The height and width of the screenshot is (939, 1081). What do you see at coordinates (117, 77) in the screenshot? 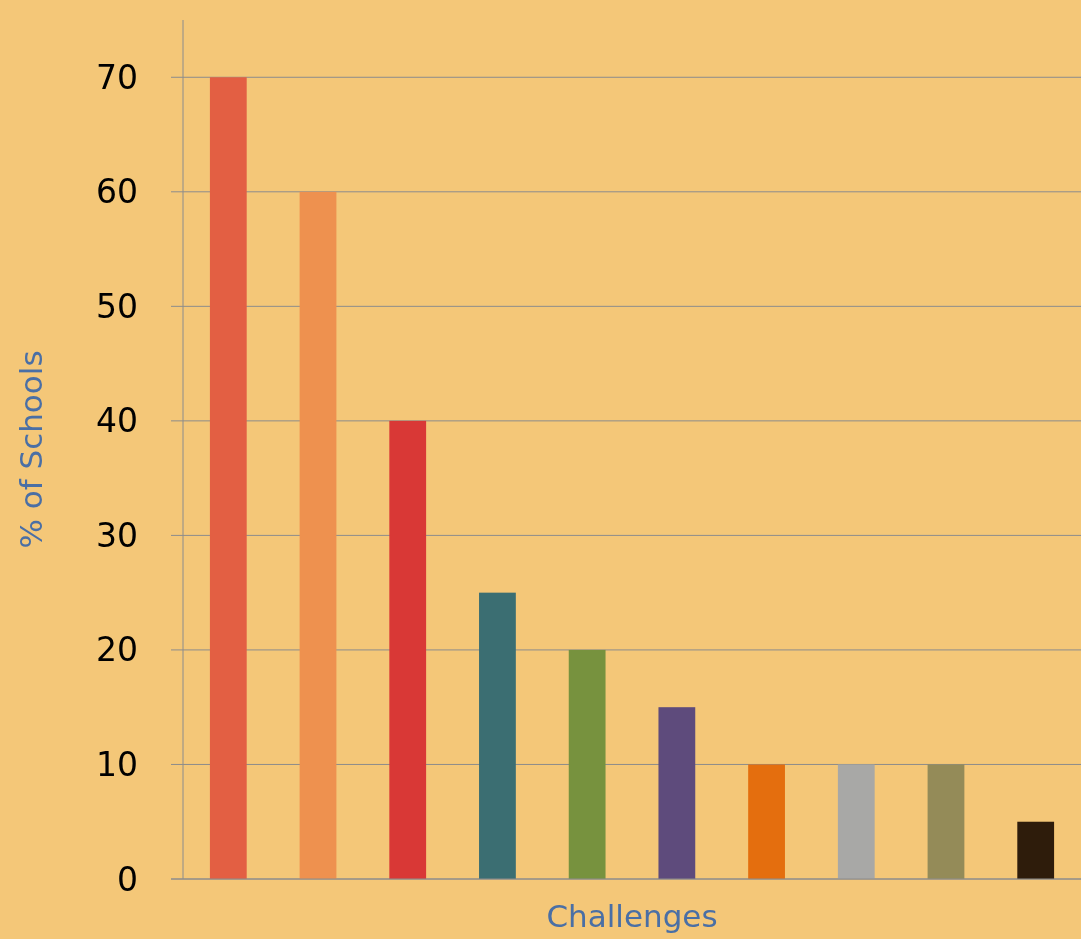
I see `y-tick-label: 70` at bounding box center [117, 77].